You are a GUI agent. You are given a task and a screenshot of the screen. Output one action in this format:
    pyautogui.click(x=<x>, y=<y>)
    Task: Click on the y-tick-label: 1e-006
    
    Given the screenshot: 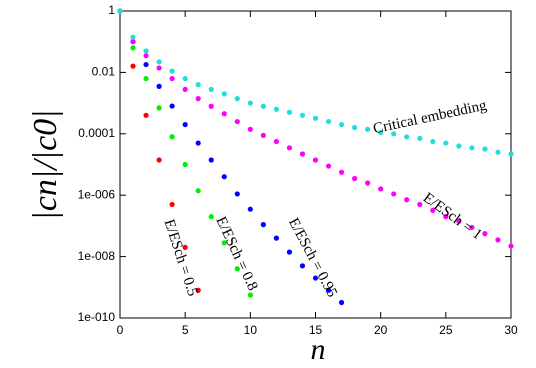 What is the action you would take?
    pyautogui.click(x=97, y=194)
    